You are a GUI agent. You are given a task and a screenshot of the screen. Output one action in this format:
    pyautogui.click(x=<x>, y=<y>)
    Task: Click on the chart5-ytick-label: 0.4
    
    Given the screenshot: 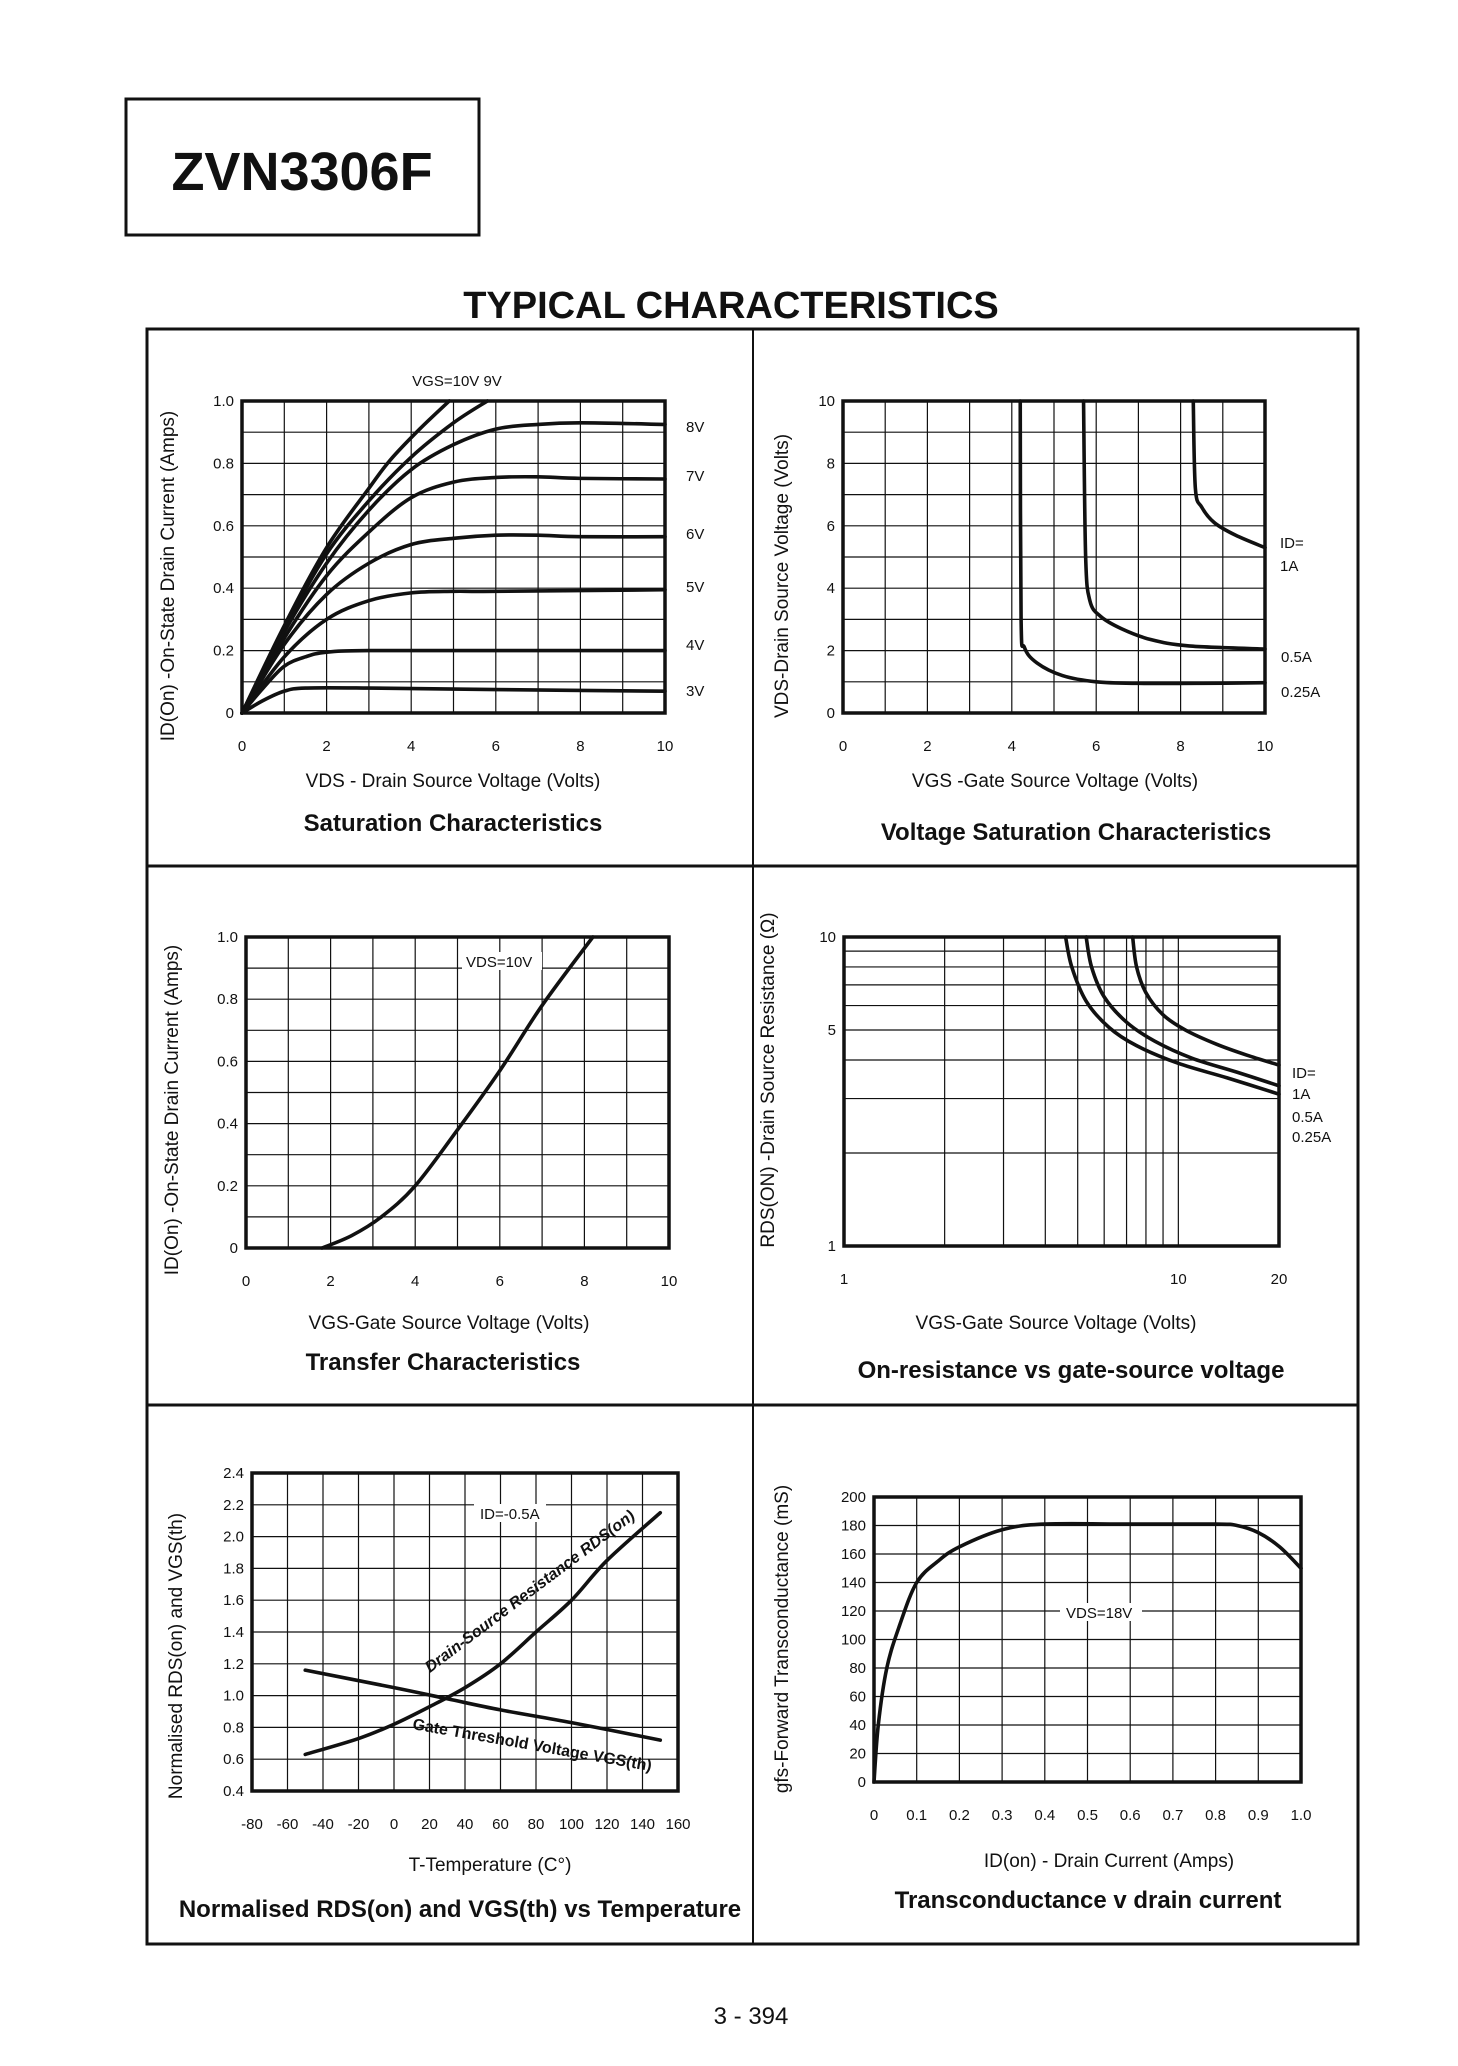 What is the action you would take?
    pyautogui.click(x=233, y=1791)
    